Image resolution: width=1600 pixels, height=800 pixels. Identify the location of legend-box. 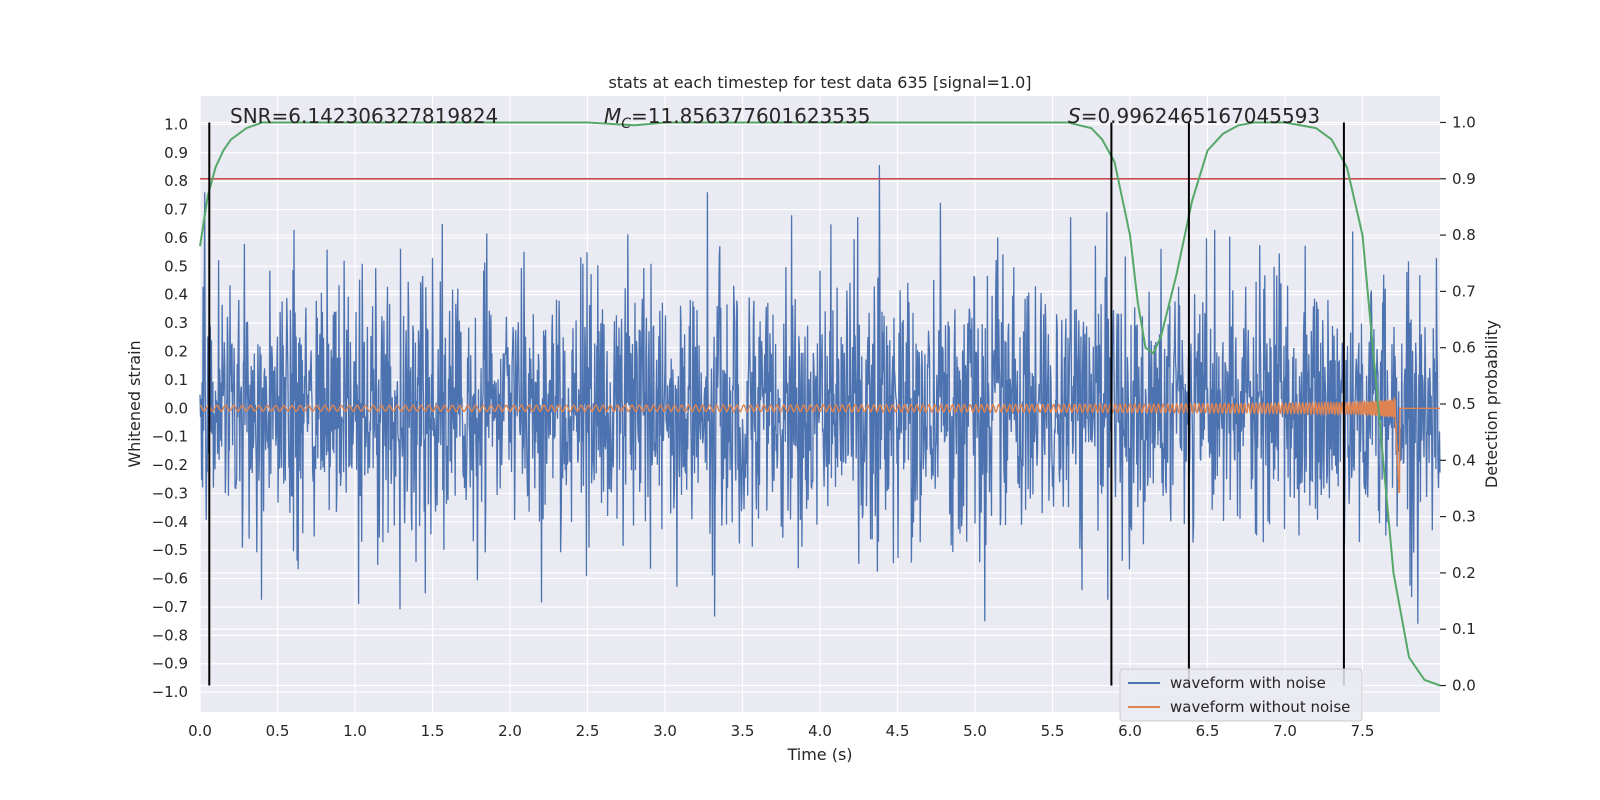
(1241, 695).